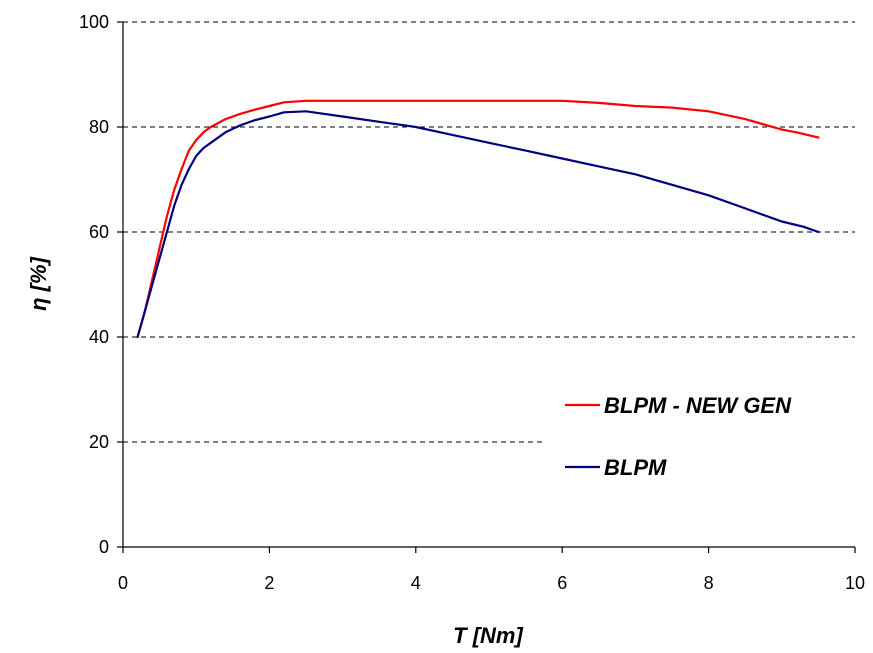 This screenshot has height=653, width=873. Describe the element at coordinates (94, 22) in the screenshot. I see `y-tick-label-100: 100` at that location.